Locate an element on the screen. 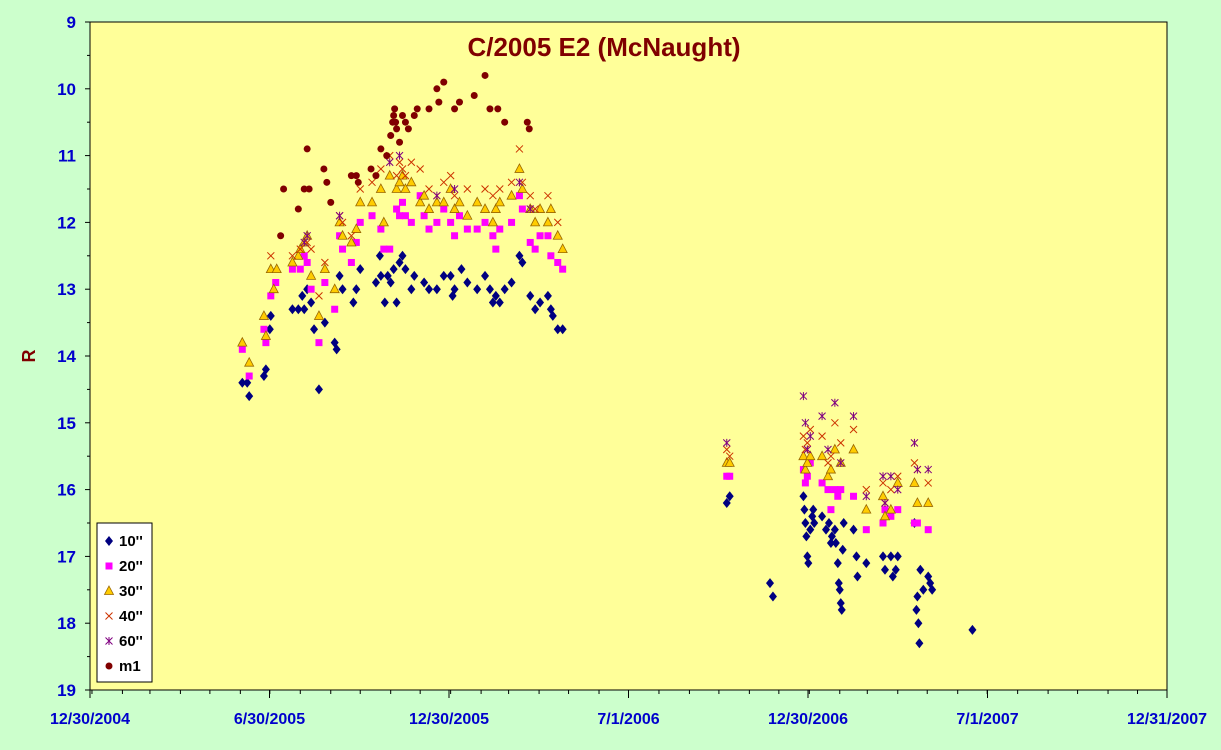 This screenshot has height=750, width=1221. y-tick-label: 16 is located at coordinates (66, 490).